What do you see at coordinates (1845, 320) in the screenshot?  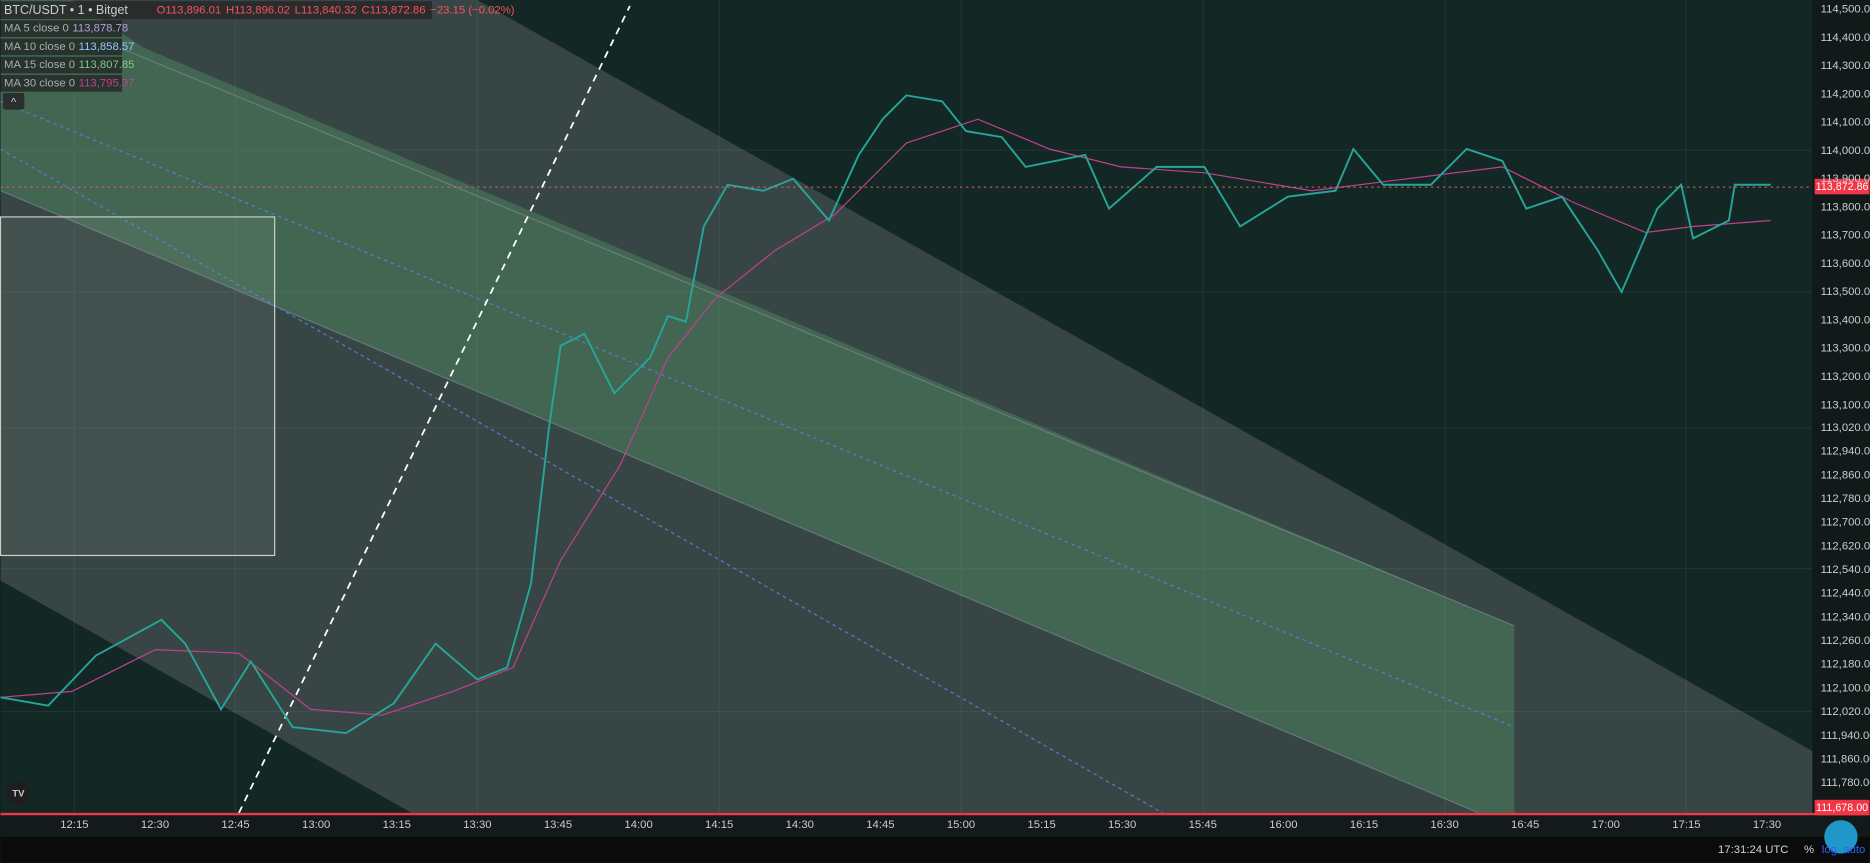 I see `price-label: 113,400.00` at bounding box center [1845, 320].